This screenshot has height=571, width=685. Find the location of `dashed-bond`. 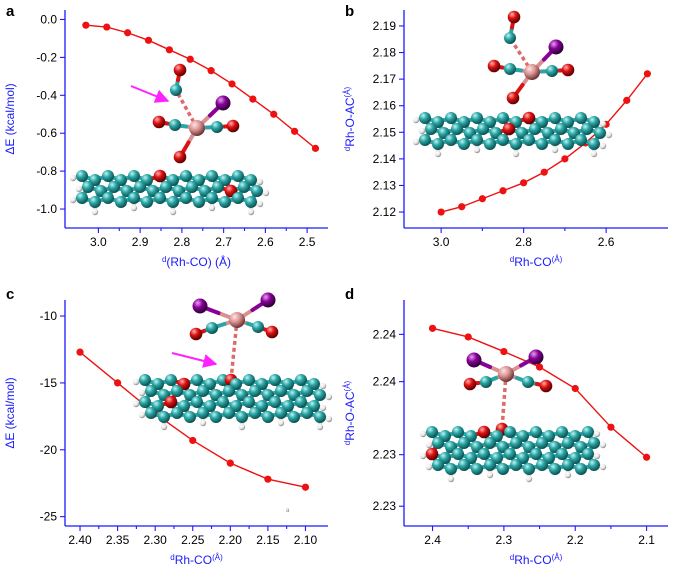

dashed-bond is located at coordinates (234, 350).